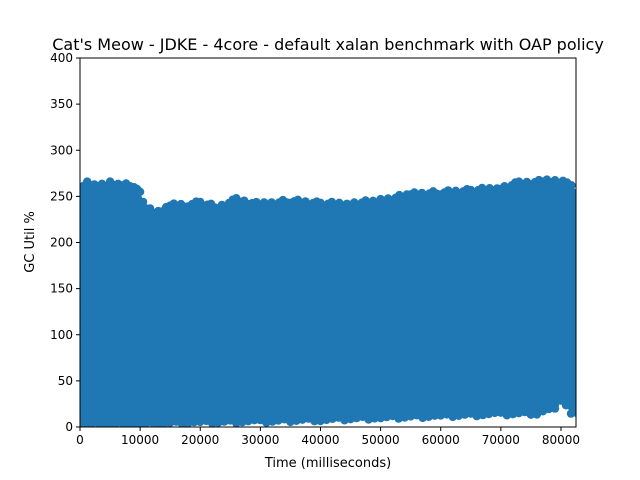 Image resolution: width=640 pixels, height=480 pixels. I want to click on y-tick-label: 0, so click(69, 427).